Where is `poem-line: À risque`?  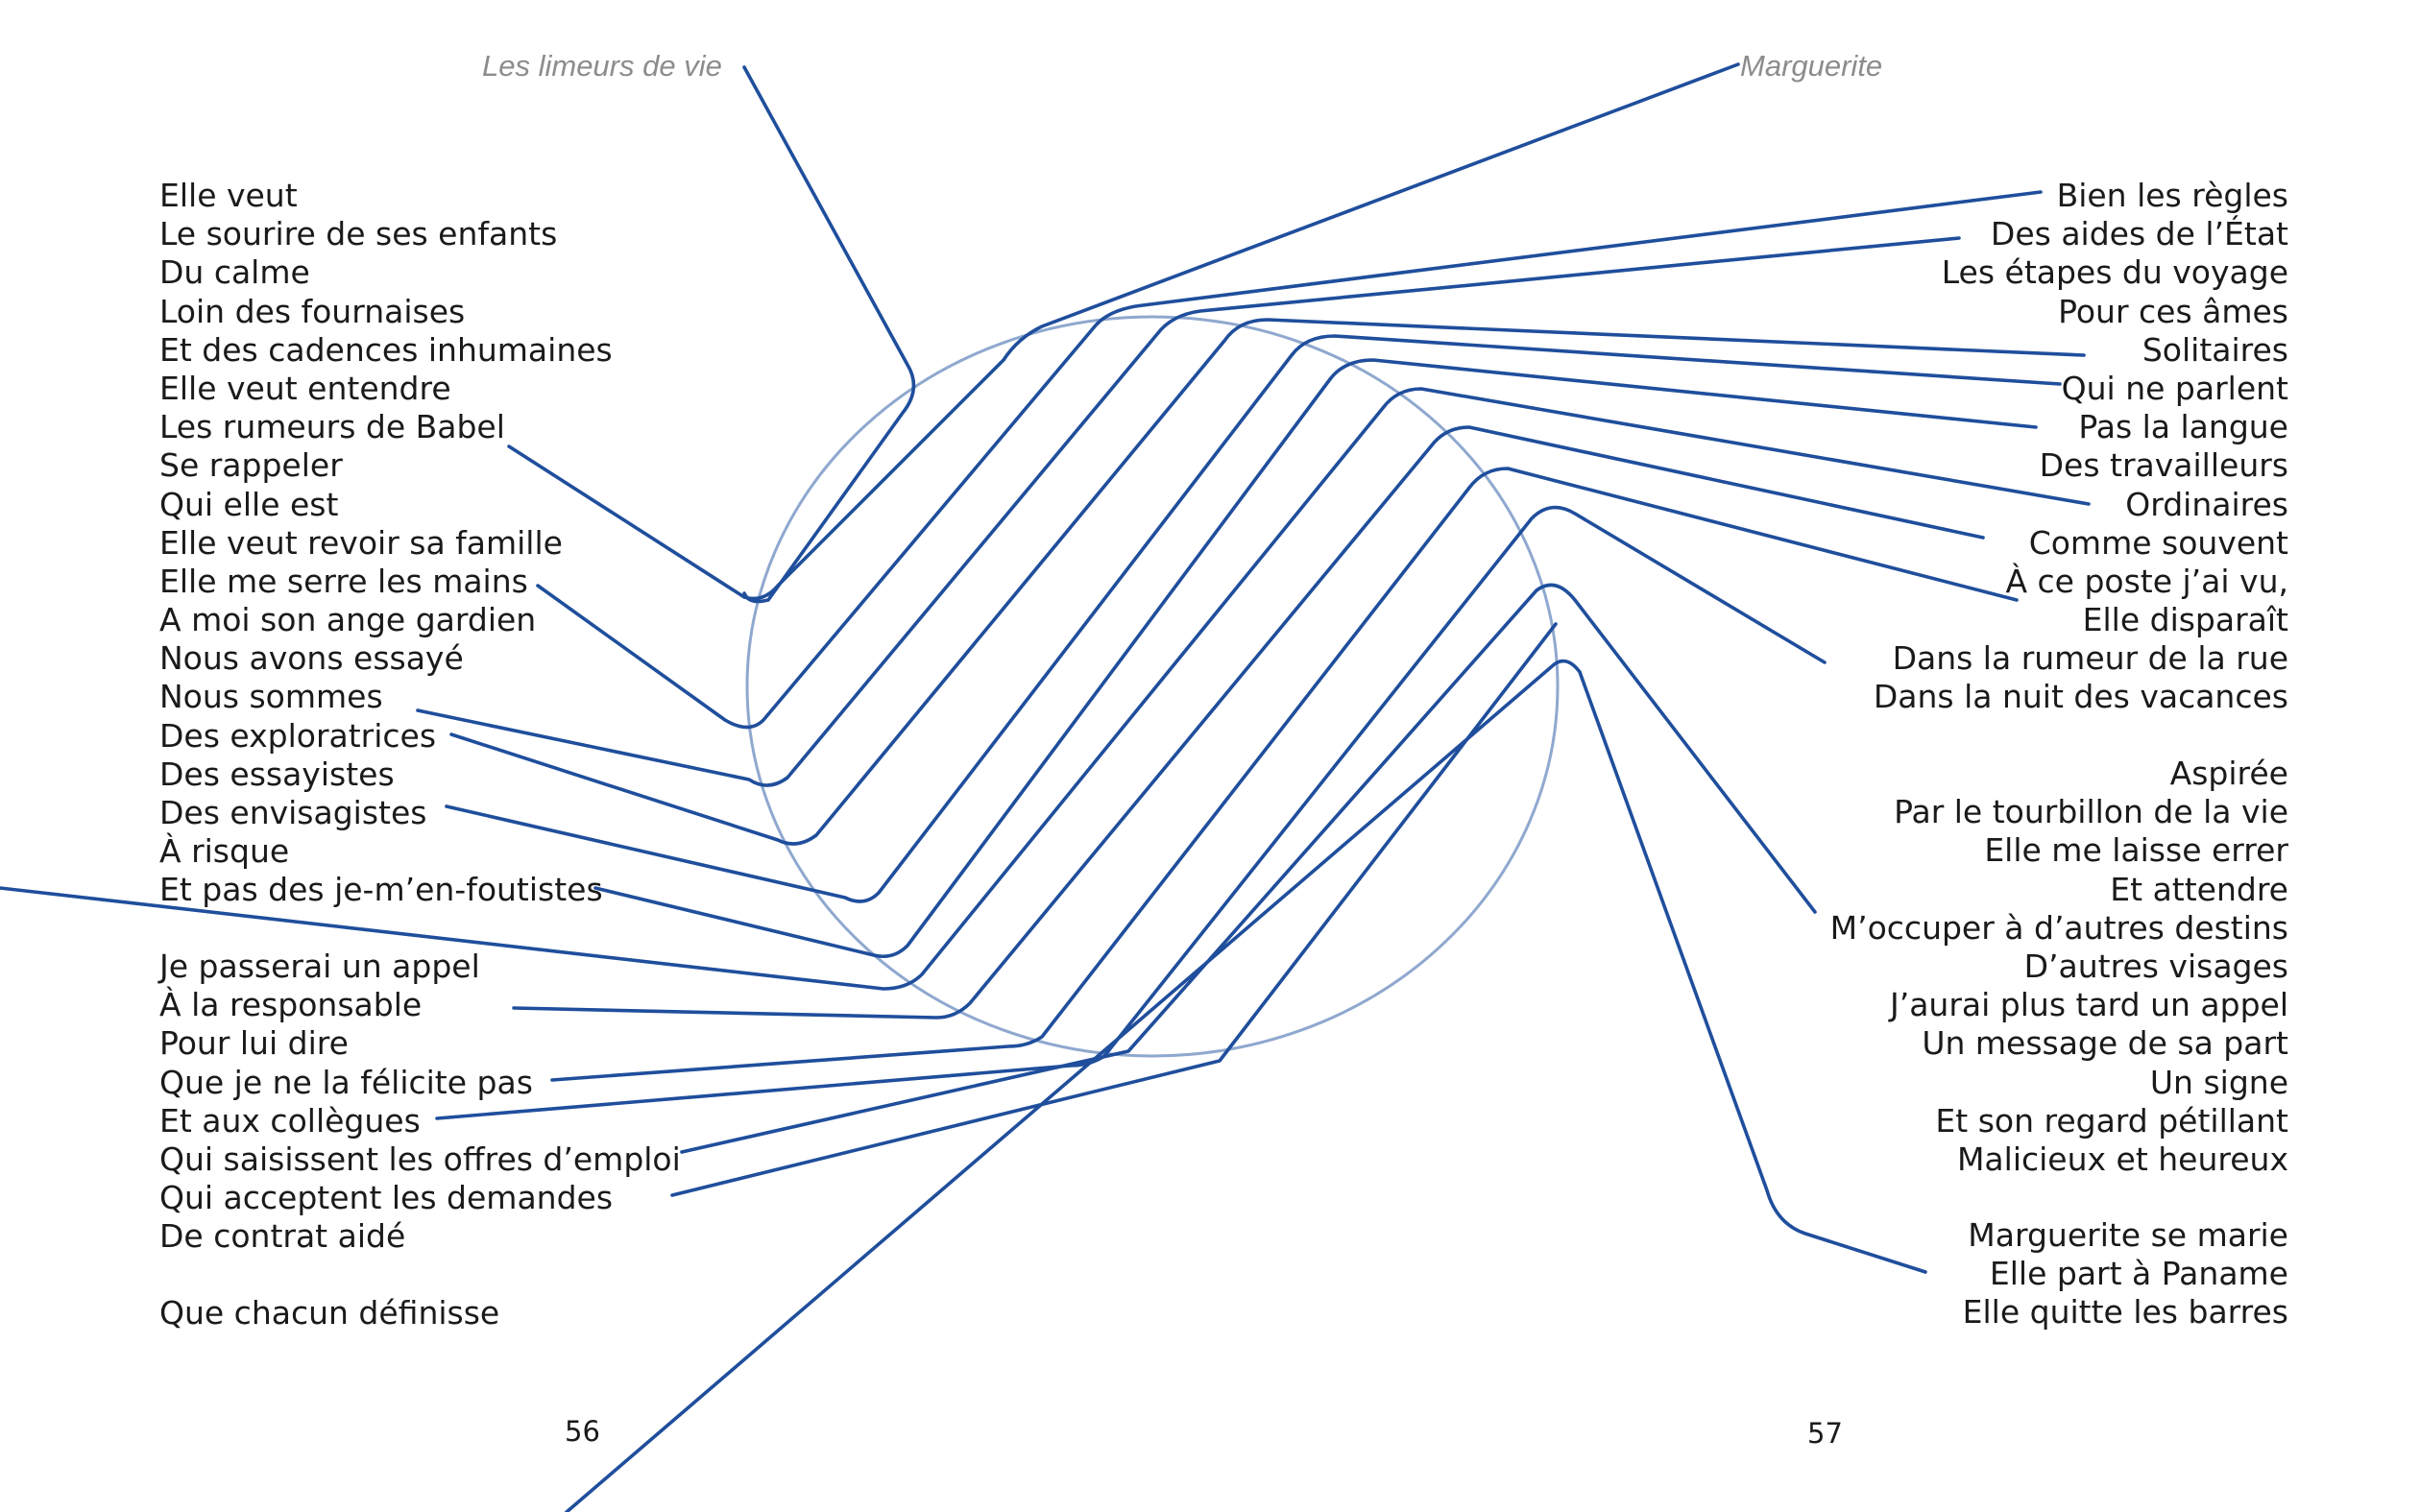
poem-line: À risque is located at coordinates (225, 851).